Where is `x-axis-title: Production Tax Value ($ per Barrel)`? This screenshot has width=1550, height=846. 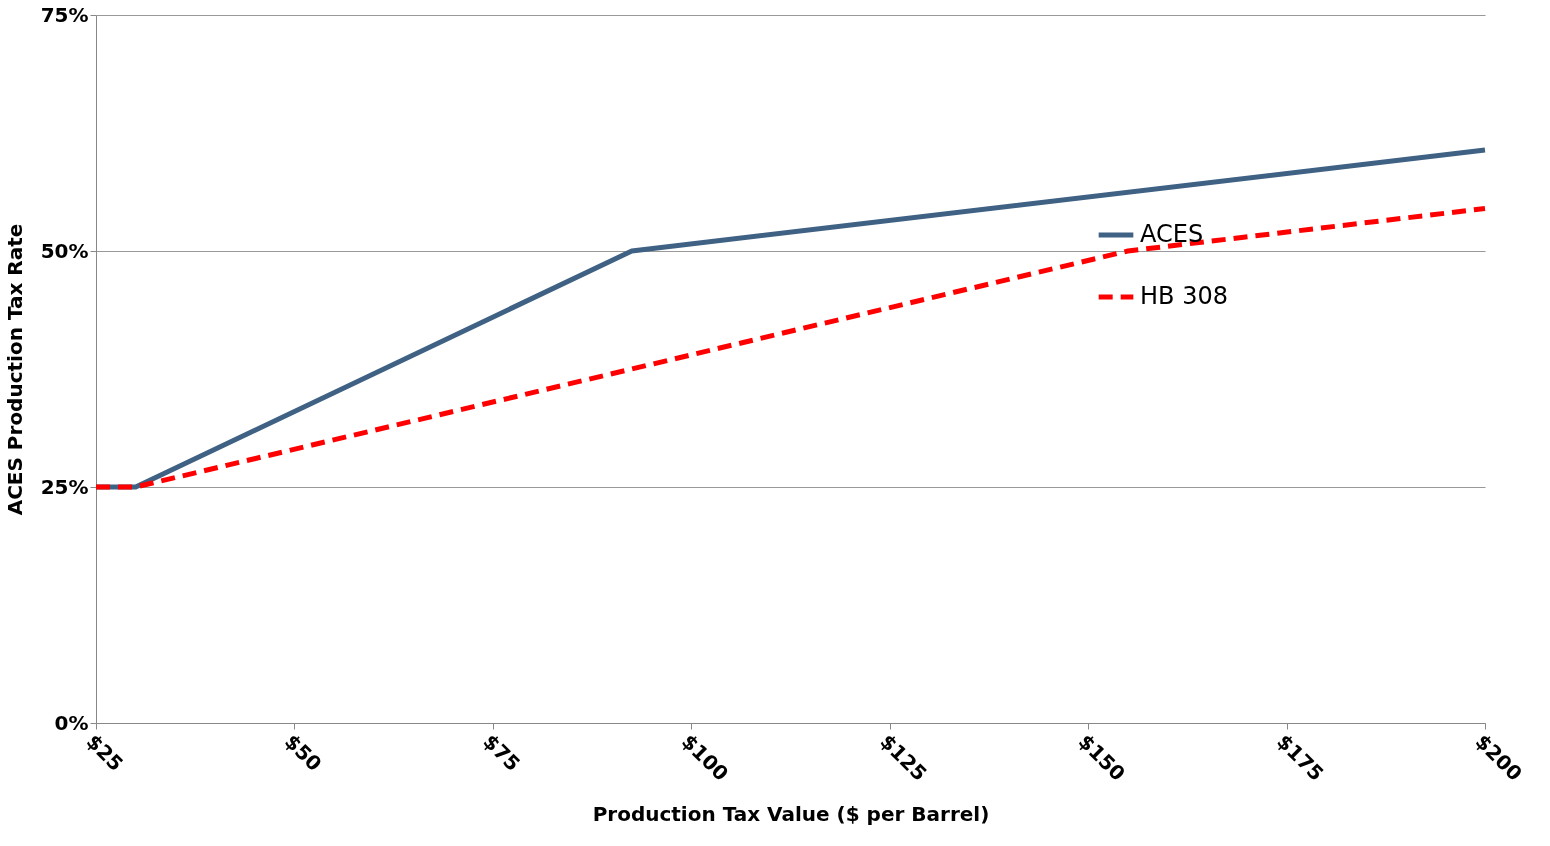 x-axis-title: Production Tax Value ($ per Barrel) is located at coordinates (791, 814).